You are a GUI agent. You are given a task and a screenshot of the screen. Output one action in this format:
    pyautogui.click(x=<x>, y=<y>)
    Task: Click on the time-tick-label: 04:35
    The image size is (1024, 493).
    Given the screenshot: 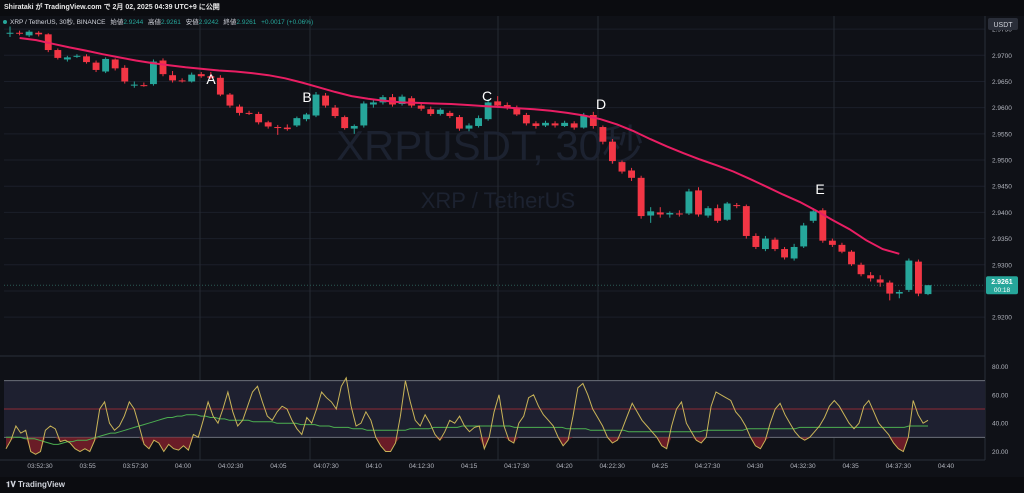 What is the action you would take?
    pyautogui.click(x=850, y=466)
    